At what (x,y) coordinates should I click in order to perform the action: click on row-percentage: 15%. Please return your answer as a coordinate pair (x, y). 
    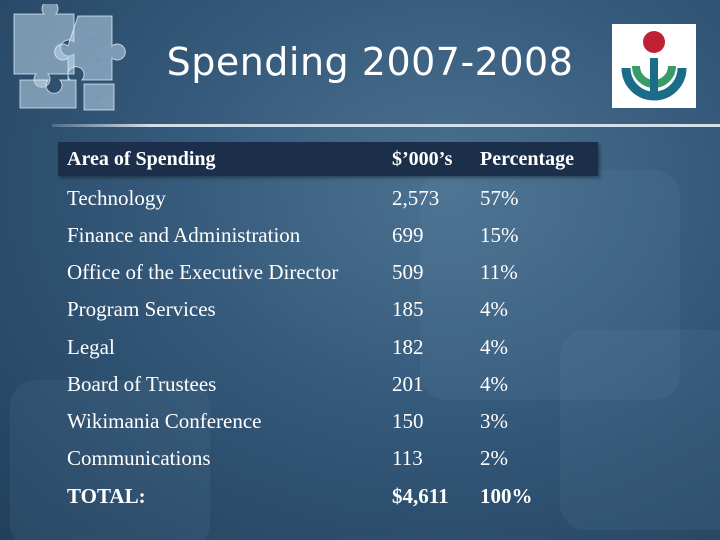
    Looking at the image, I should click on (499, 235).